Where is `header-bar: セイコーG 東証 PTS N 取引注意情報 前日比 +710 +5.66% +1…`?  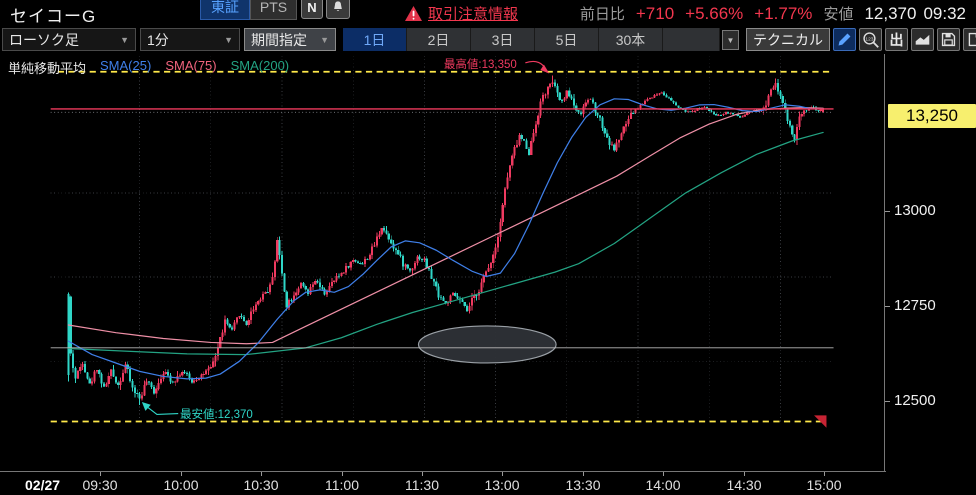
header-bar: セイコーG 東証 PTS N 取引注意情報 前日比 +710 +5.66% +1… is located at coordinates (488, 13).